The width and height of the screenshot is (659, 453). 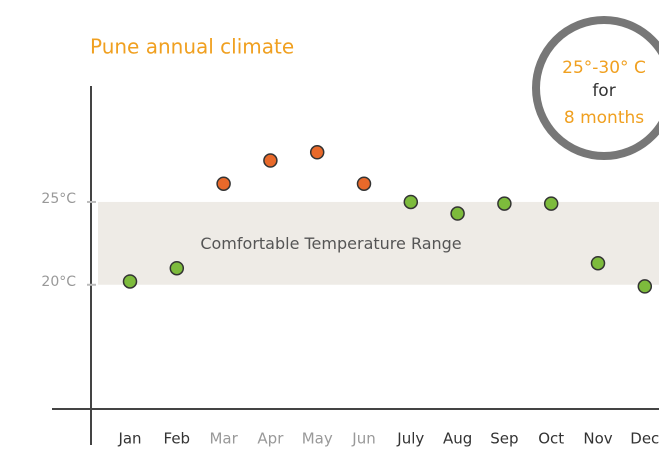 I want to click on x-tick-label: July, so click(x=410, y=439).